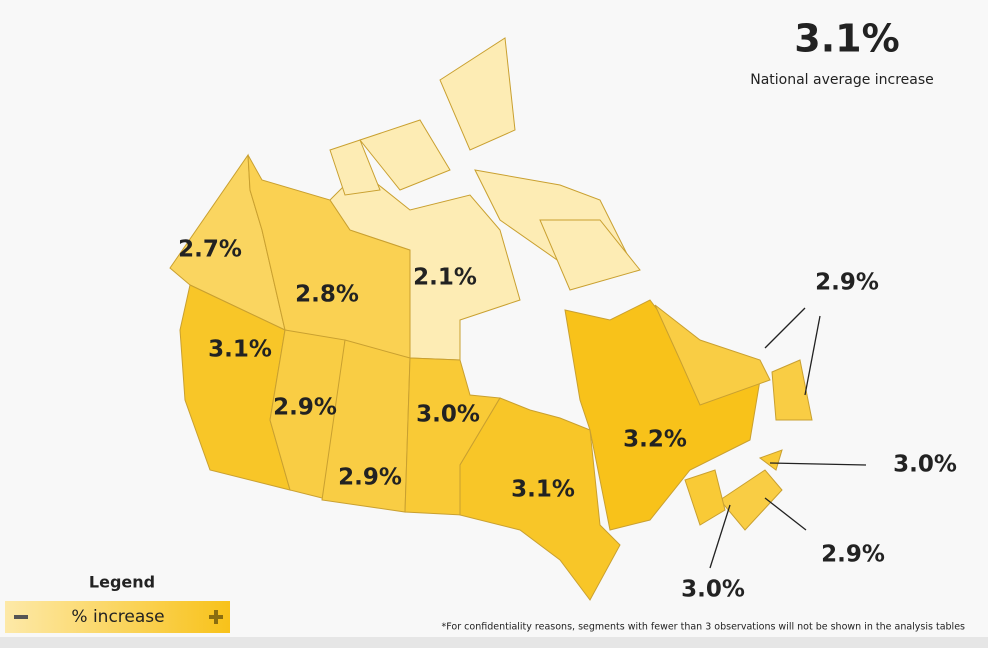 The image size is (988, 648). I want to click on bottom-bar, so click(494, 642).